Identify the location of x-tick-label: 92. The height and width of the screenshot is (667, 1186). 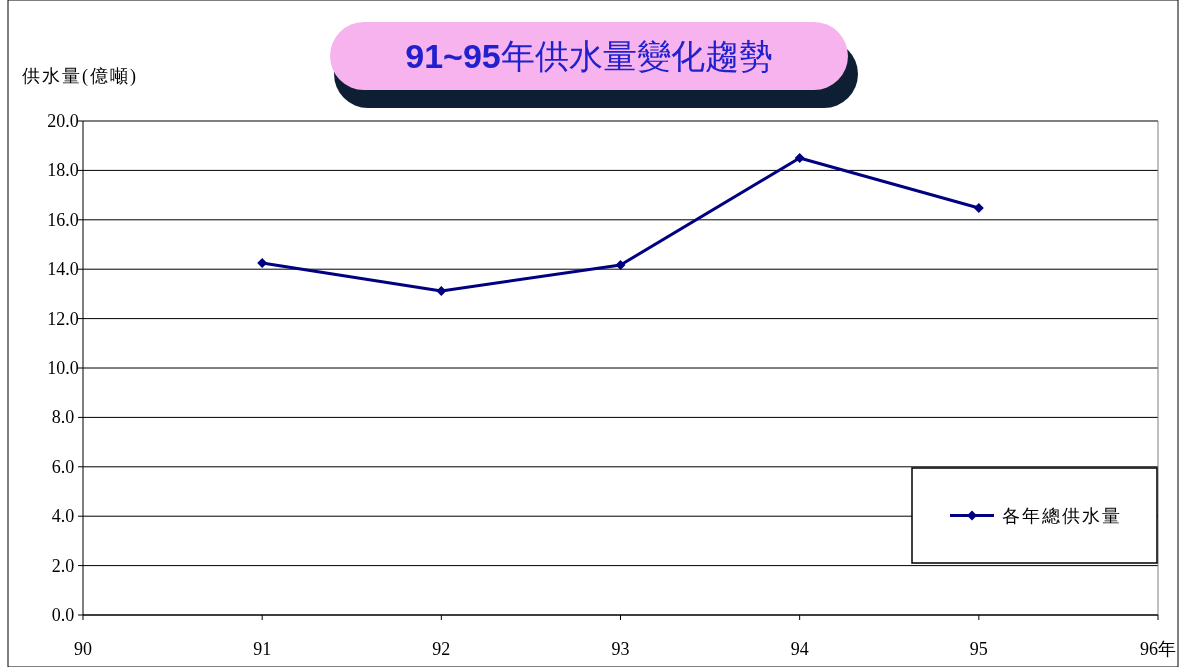
(441, 649).